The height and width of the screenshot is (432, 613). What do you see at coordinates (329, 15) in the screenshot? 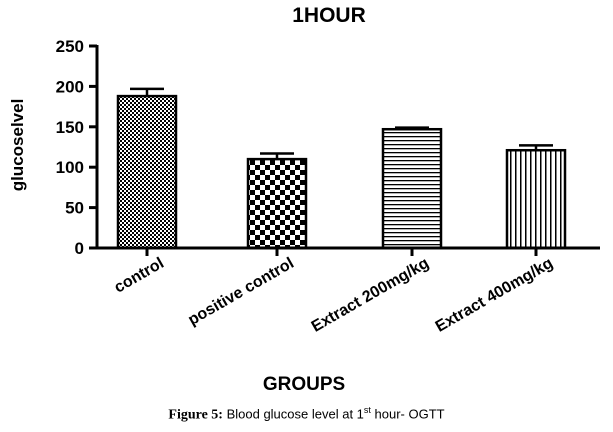
I see `chart-title: 1HOUR` at bounding box center [329, 15].